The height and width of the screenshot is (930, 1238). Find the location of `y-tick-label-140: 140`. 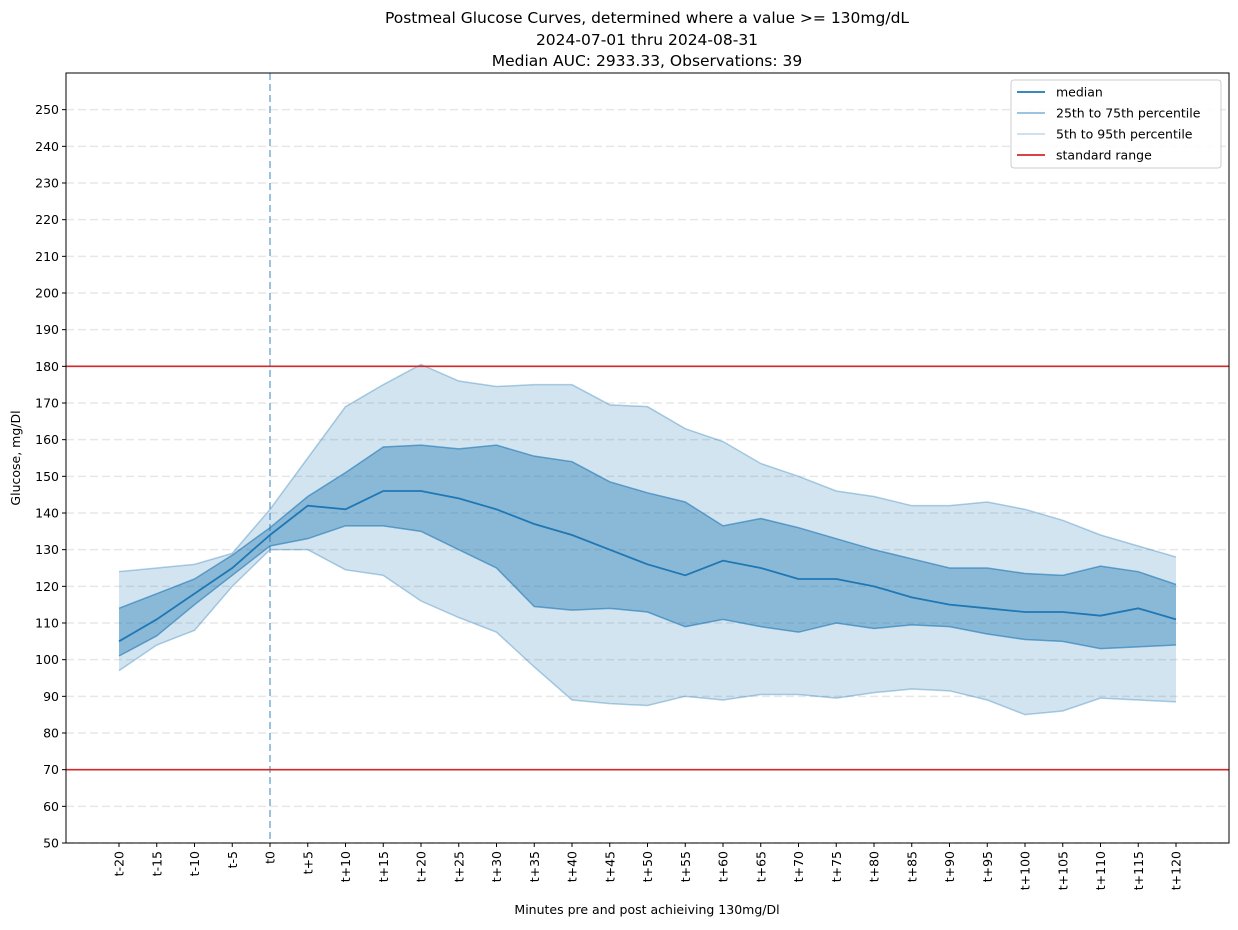

y-tick-label-140: 140 is located at coordinates (47, 513).